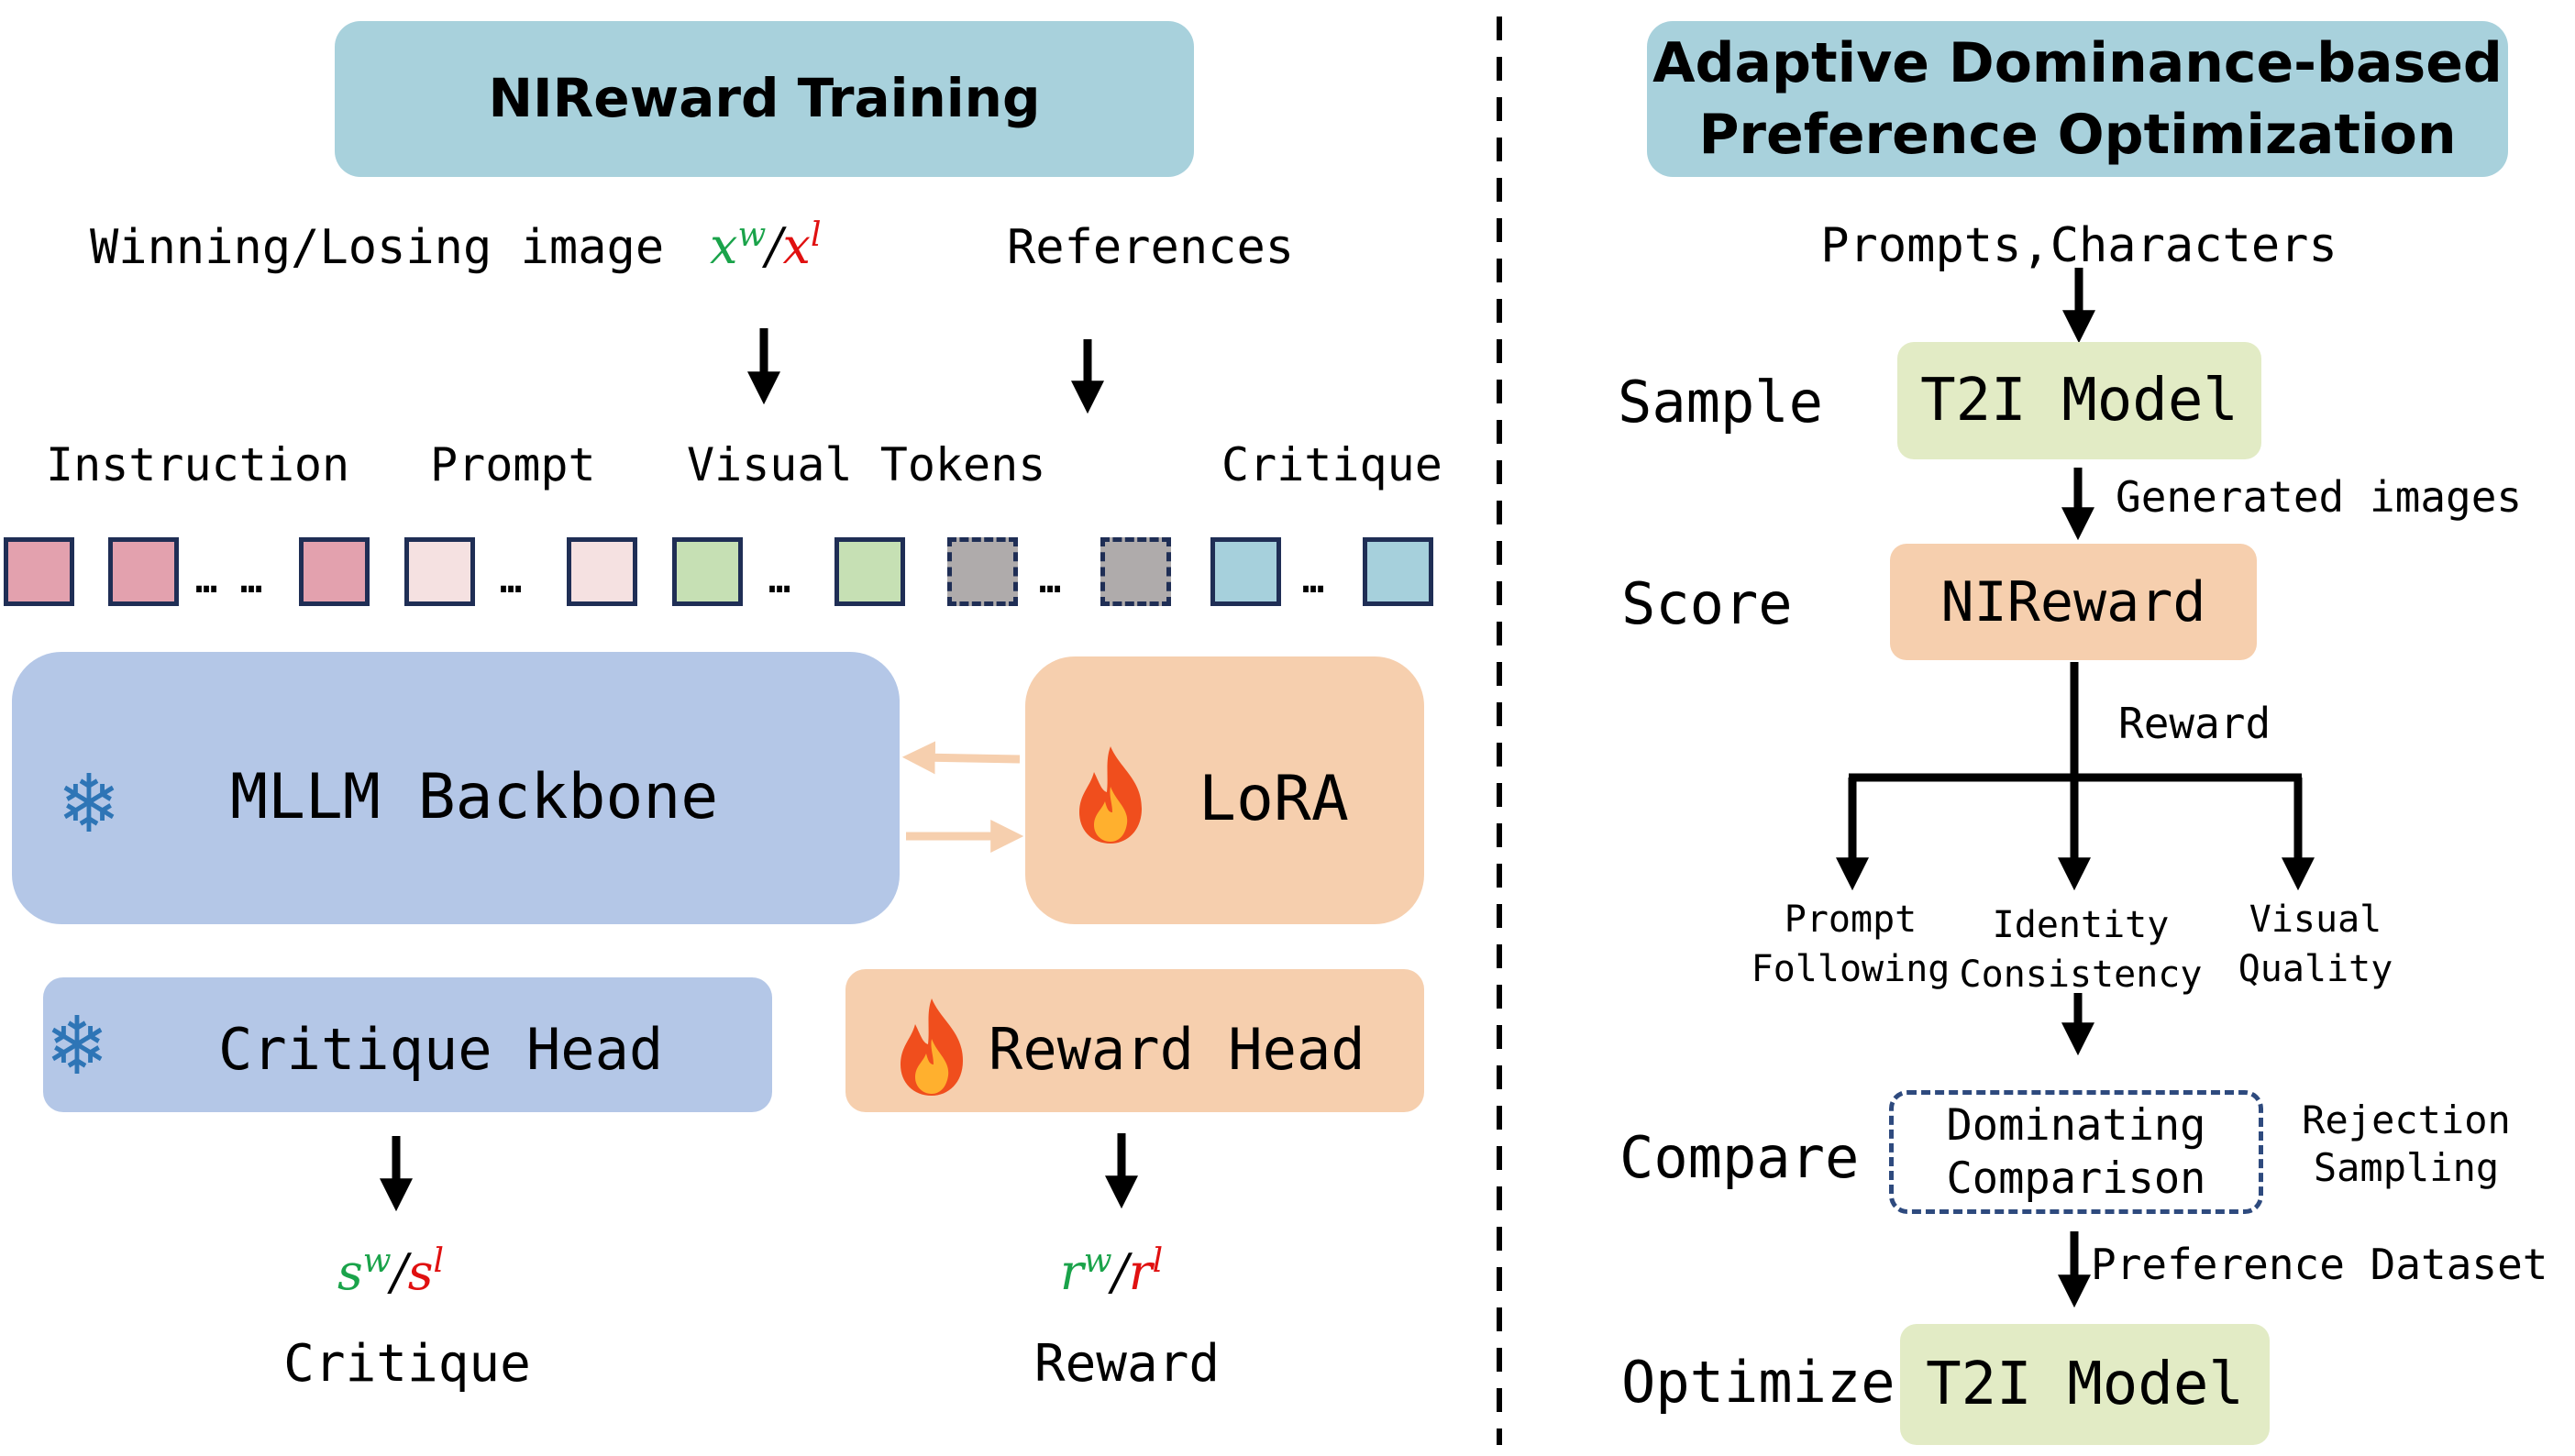  What do you see at coordinates (1720, 402) in the screenshot?
I see `stage-sample: Sample` at bounding box center [1720, 402].